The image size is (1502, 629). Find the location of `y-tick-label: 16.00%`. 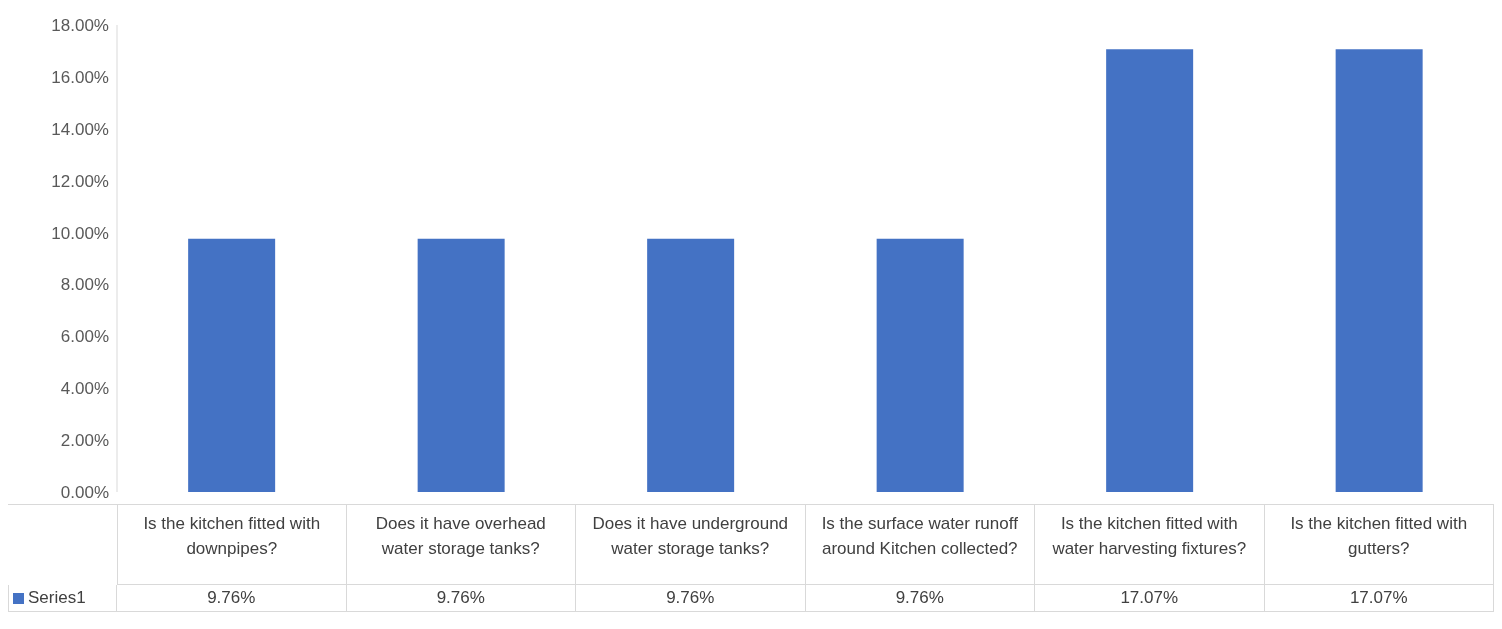

y-tick-label: 16.00% is located at coordinates (80, 77).